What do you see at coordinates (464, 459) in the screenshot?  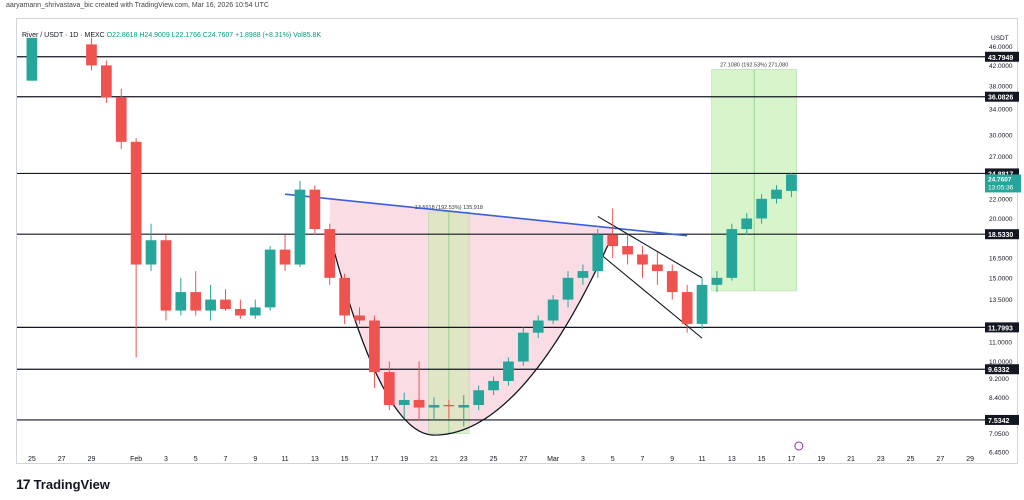 I see `x-tick-label: 23` at bounding box center [464, 459].